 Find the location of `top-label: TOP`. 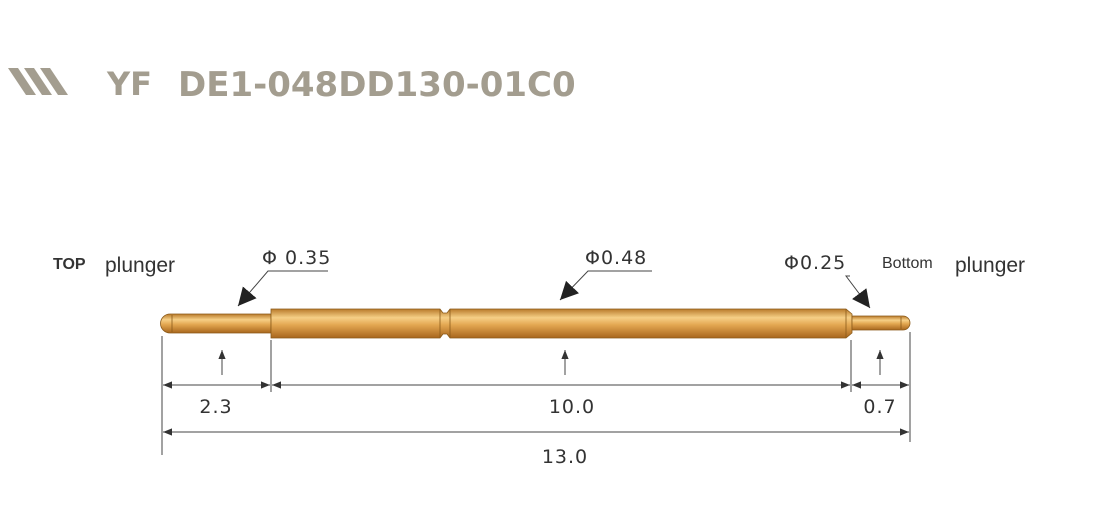

top-label: TOP is located at coordinates (69, 264).